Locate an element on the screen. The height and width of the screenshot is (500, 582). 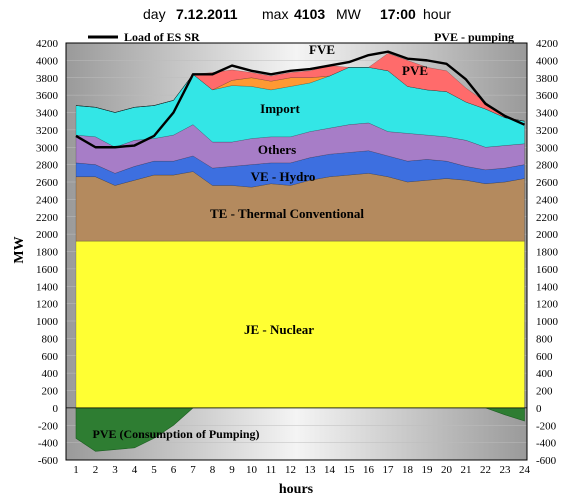
y-axis-label: MW is located at coordinates (19, 249).